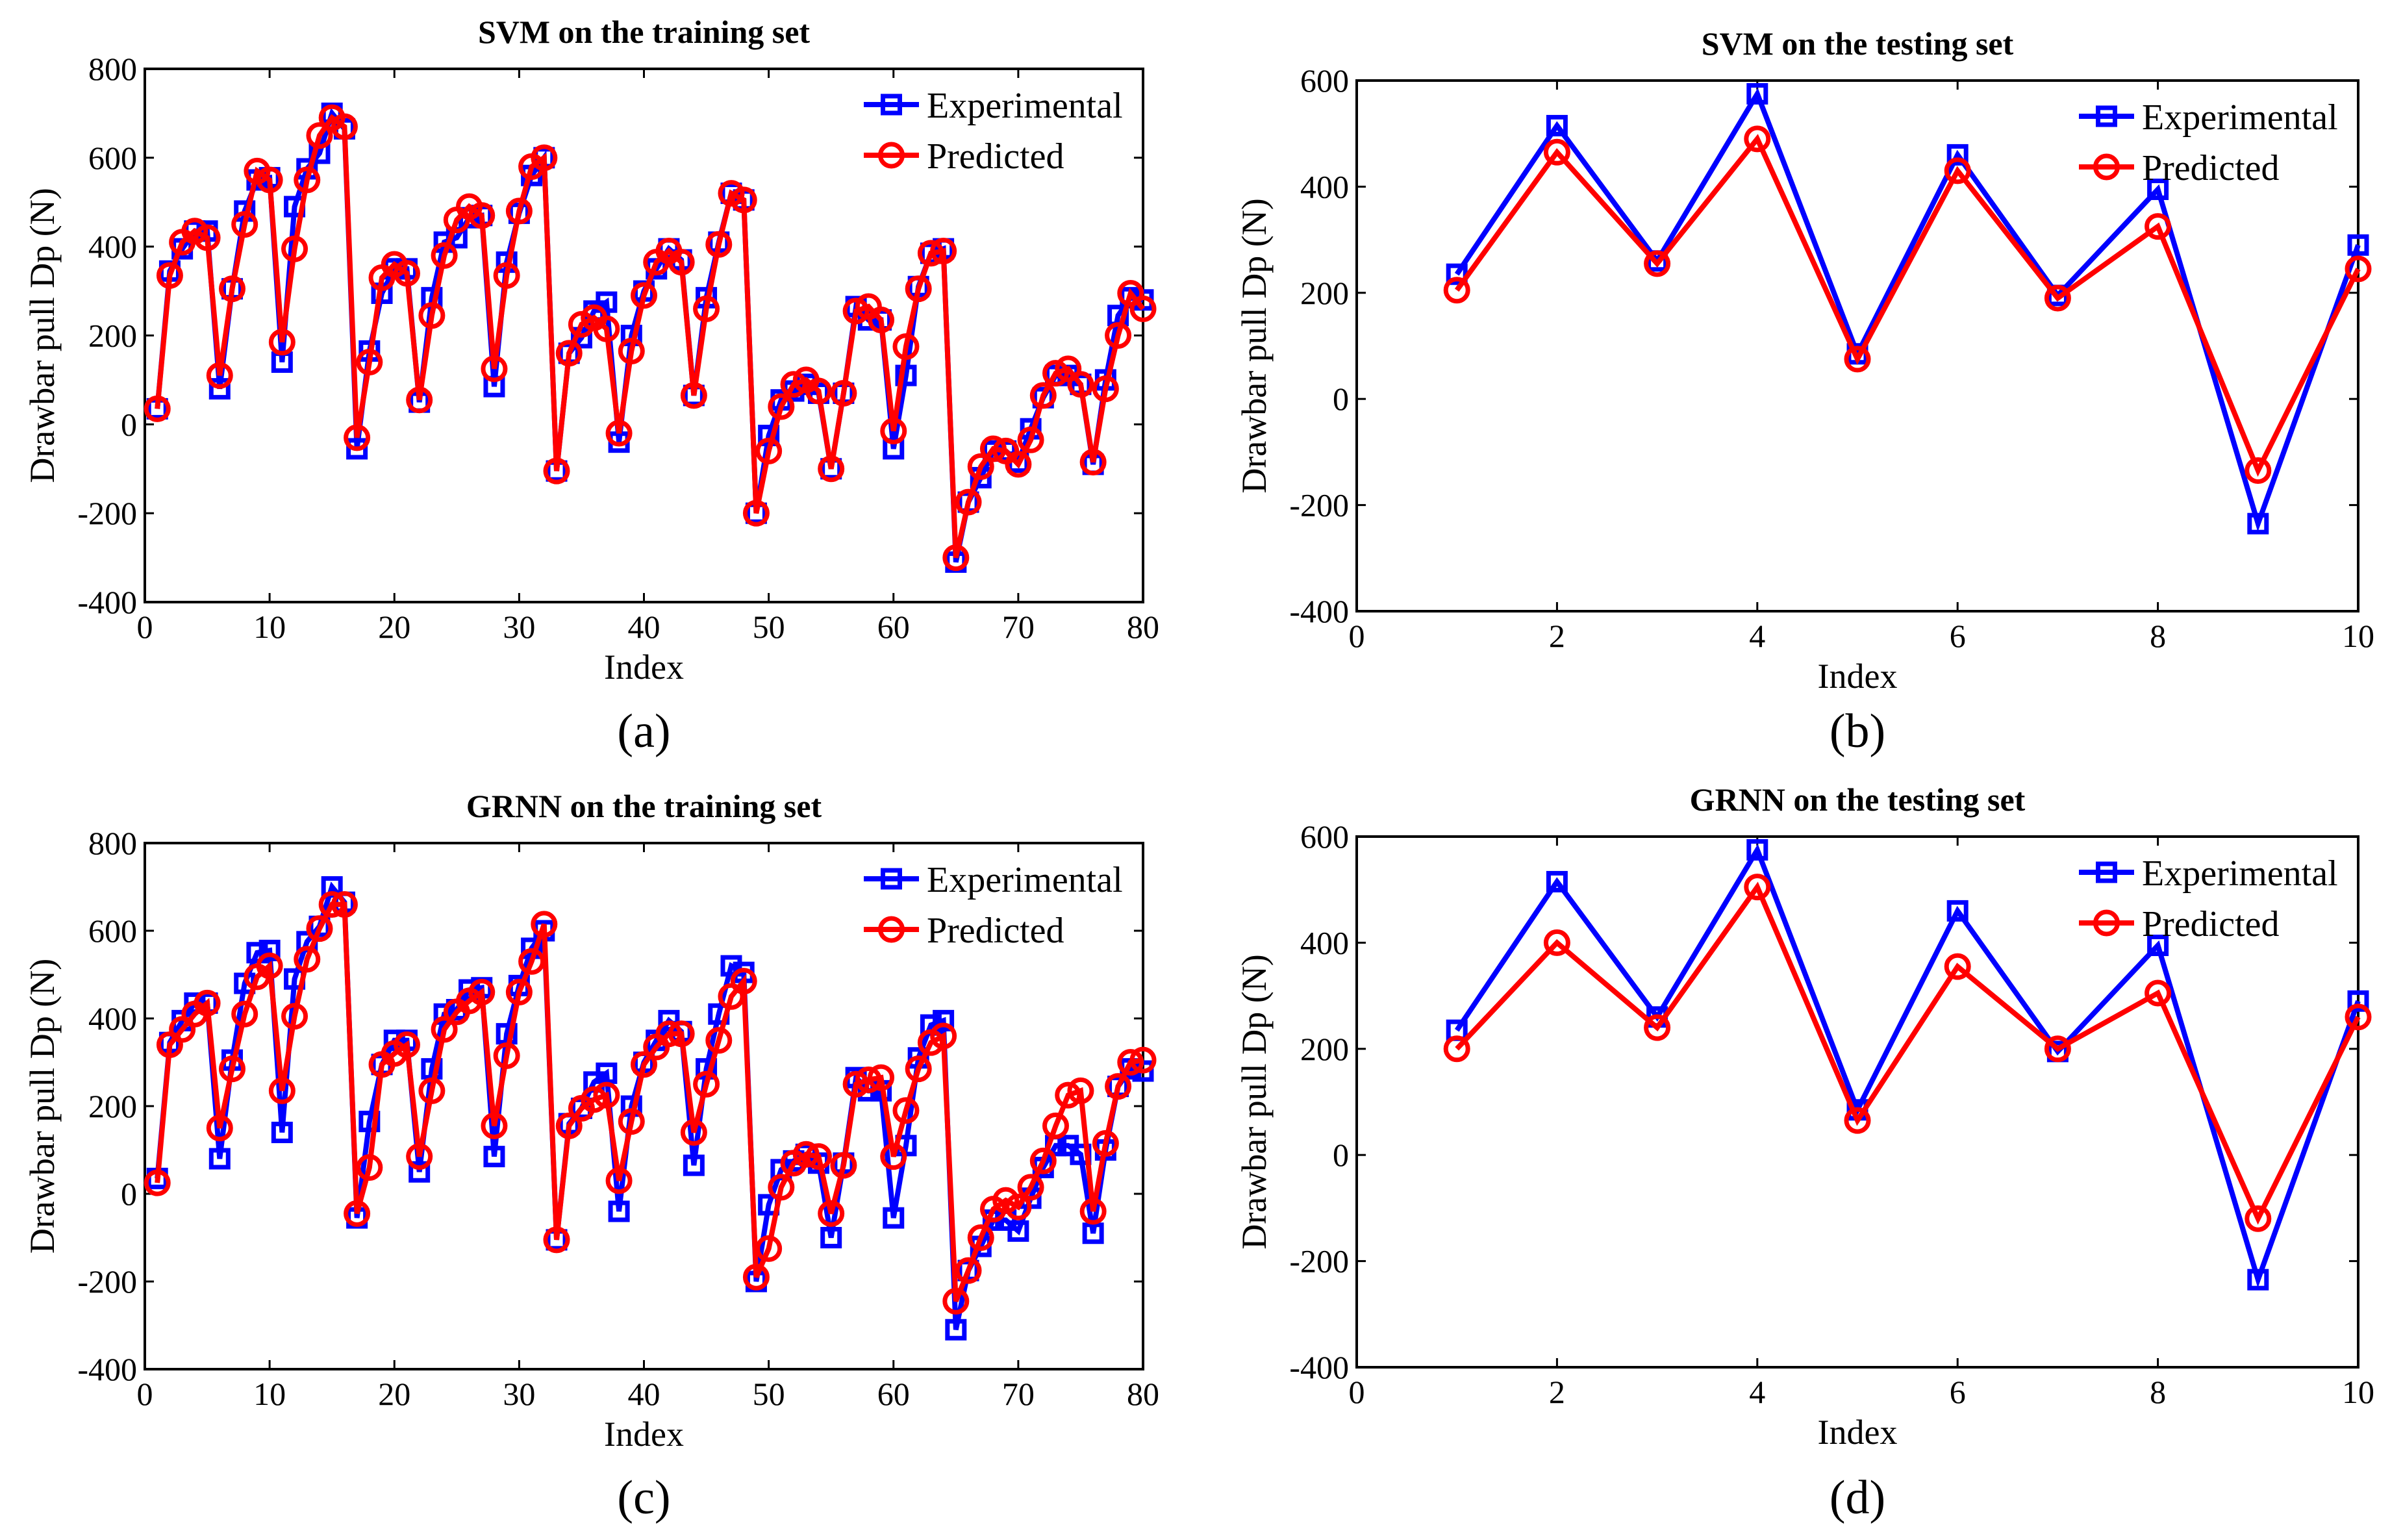  Describe the element at coordinates (1858, 800) in the screenshot. I see `chart-title: GRNN on the testing set` at that location.